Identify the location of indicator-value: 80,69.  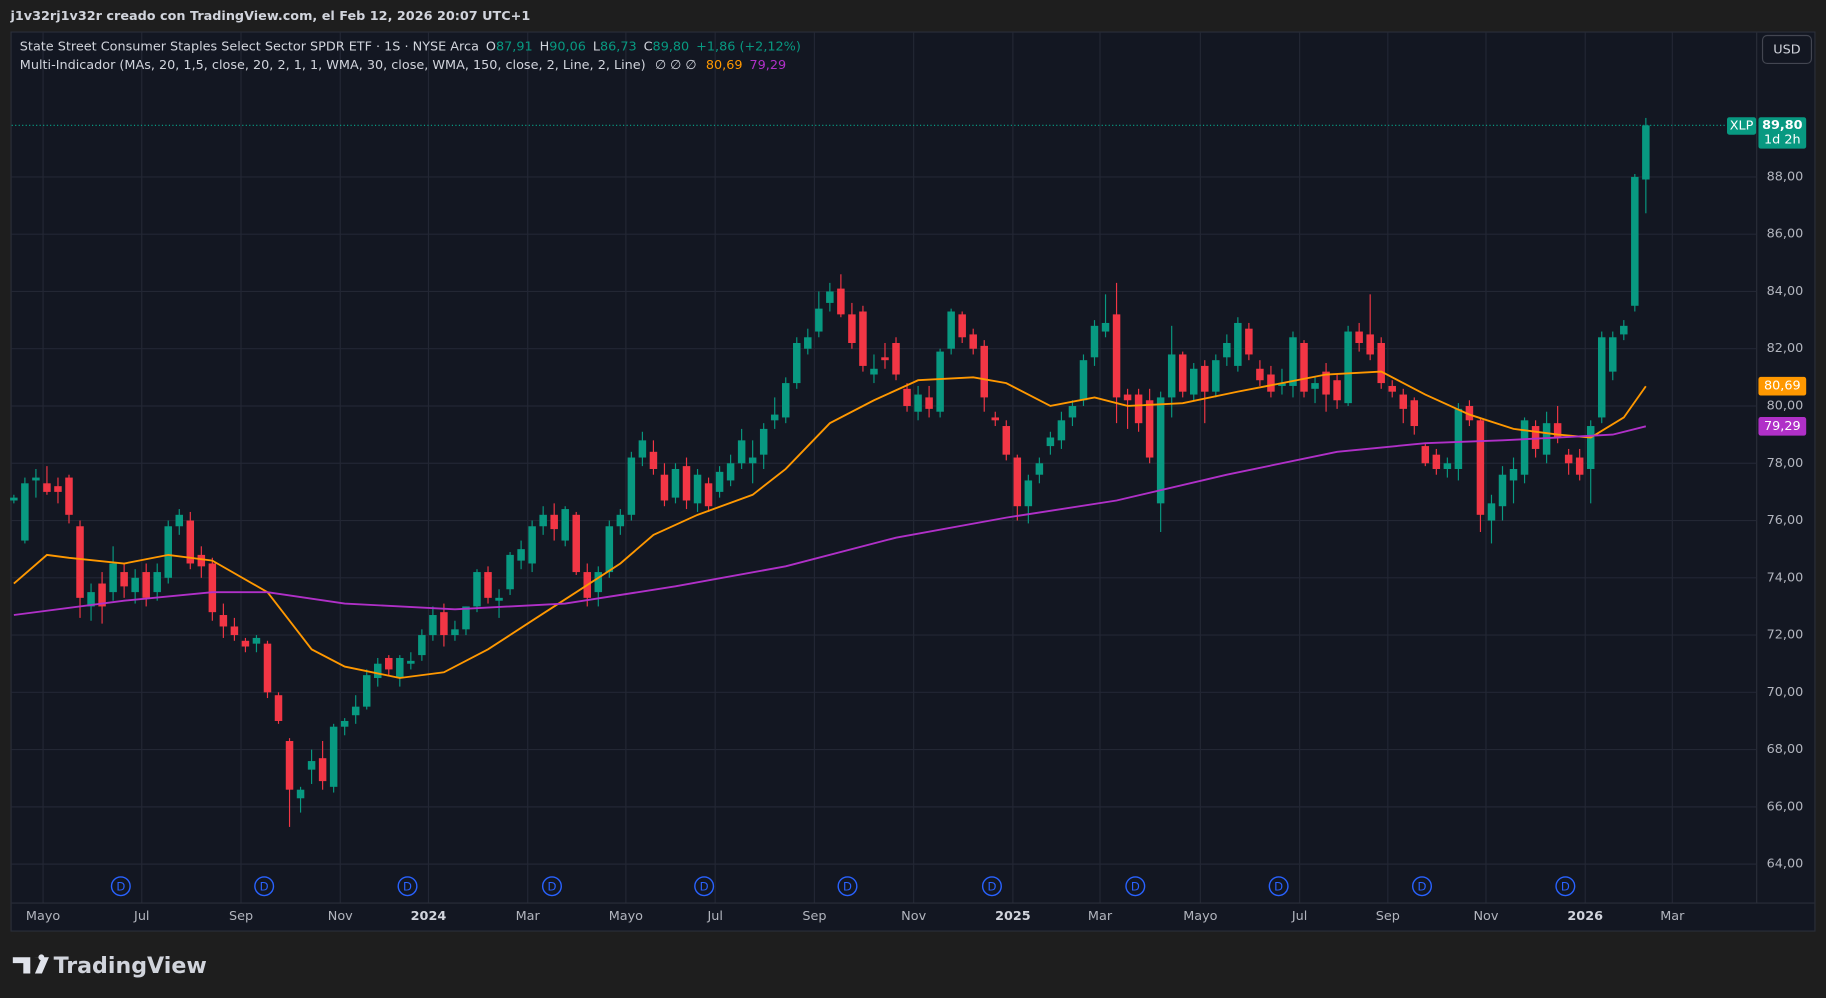
(724, 65).